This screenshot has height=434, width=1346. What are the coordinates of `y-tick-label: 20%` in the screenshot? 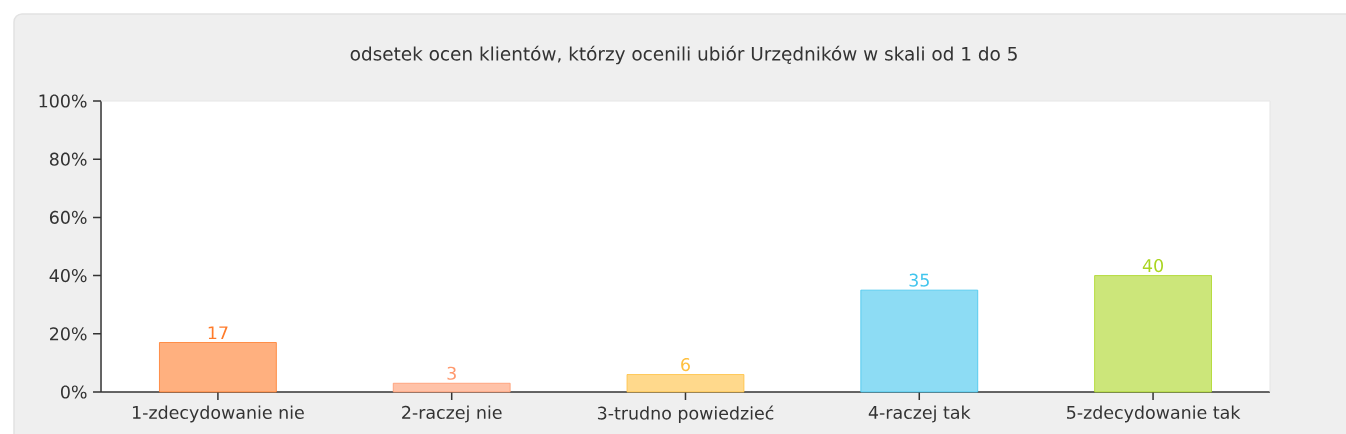 It's located at (68, 334).